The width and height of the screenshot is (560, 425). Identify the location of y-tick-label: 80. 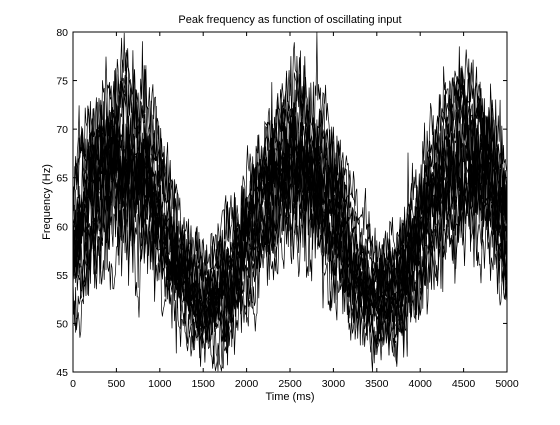
(62, 33).